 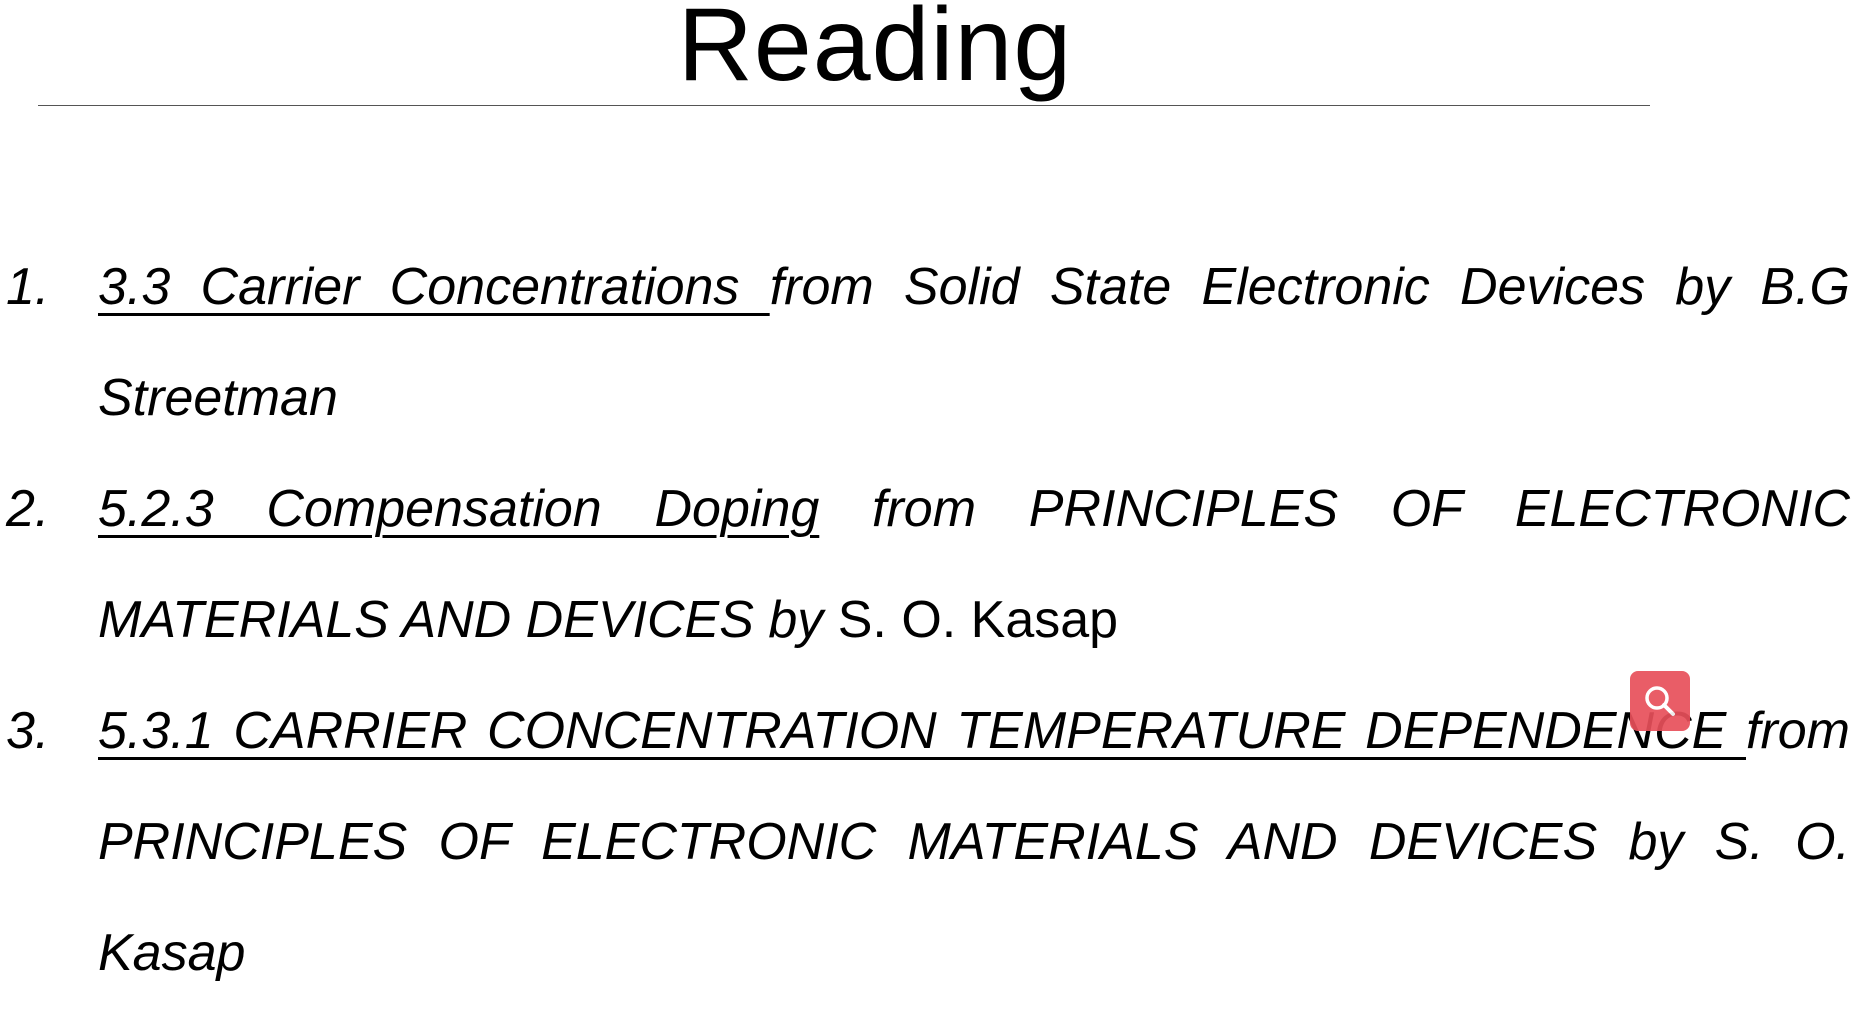 What do you see at coordinates (434, 287) in the screenshot?
I see `reading-link: 3.3 Carrier Concentrations` at bounding box center [434, 287].